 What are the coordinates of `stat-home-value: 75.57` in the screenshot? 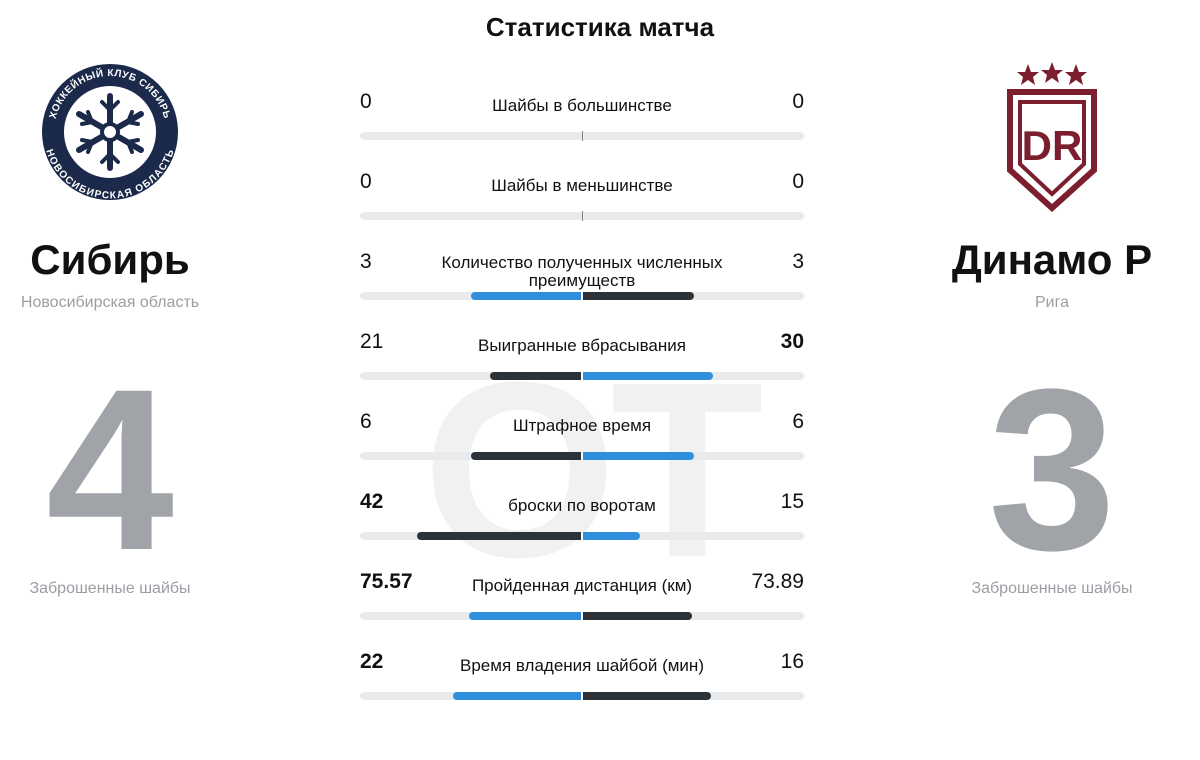 It's located at (386, 581).